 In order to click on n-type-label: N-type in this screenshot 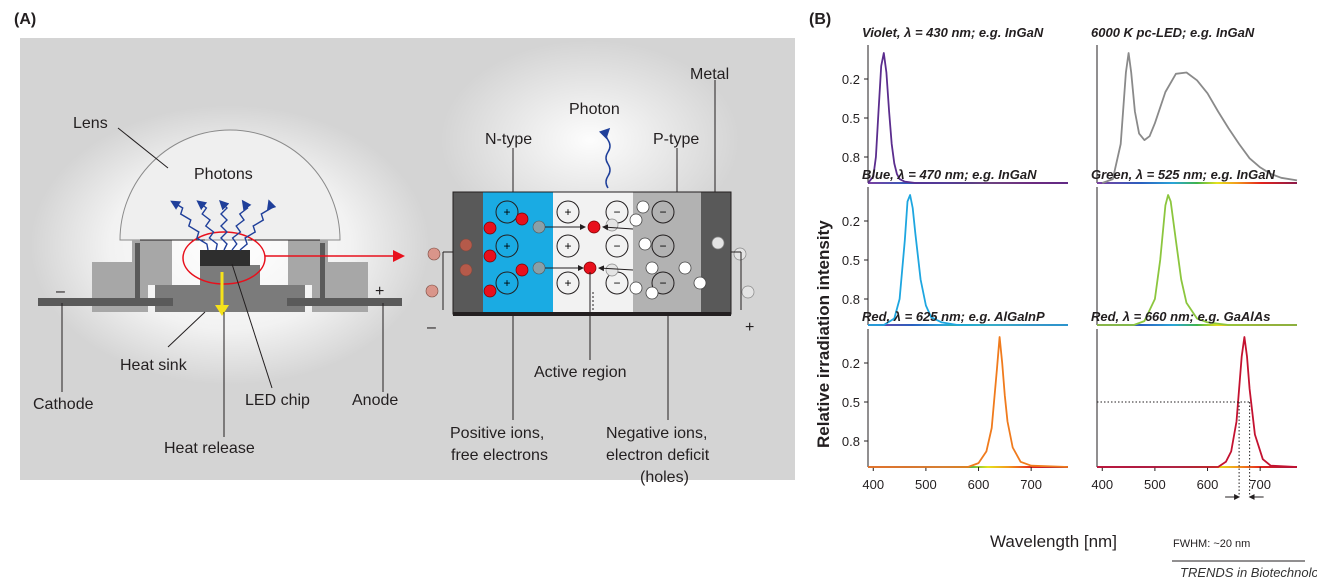, I will do `click(508, 139)`.